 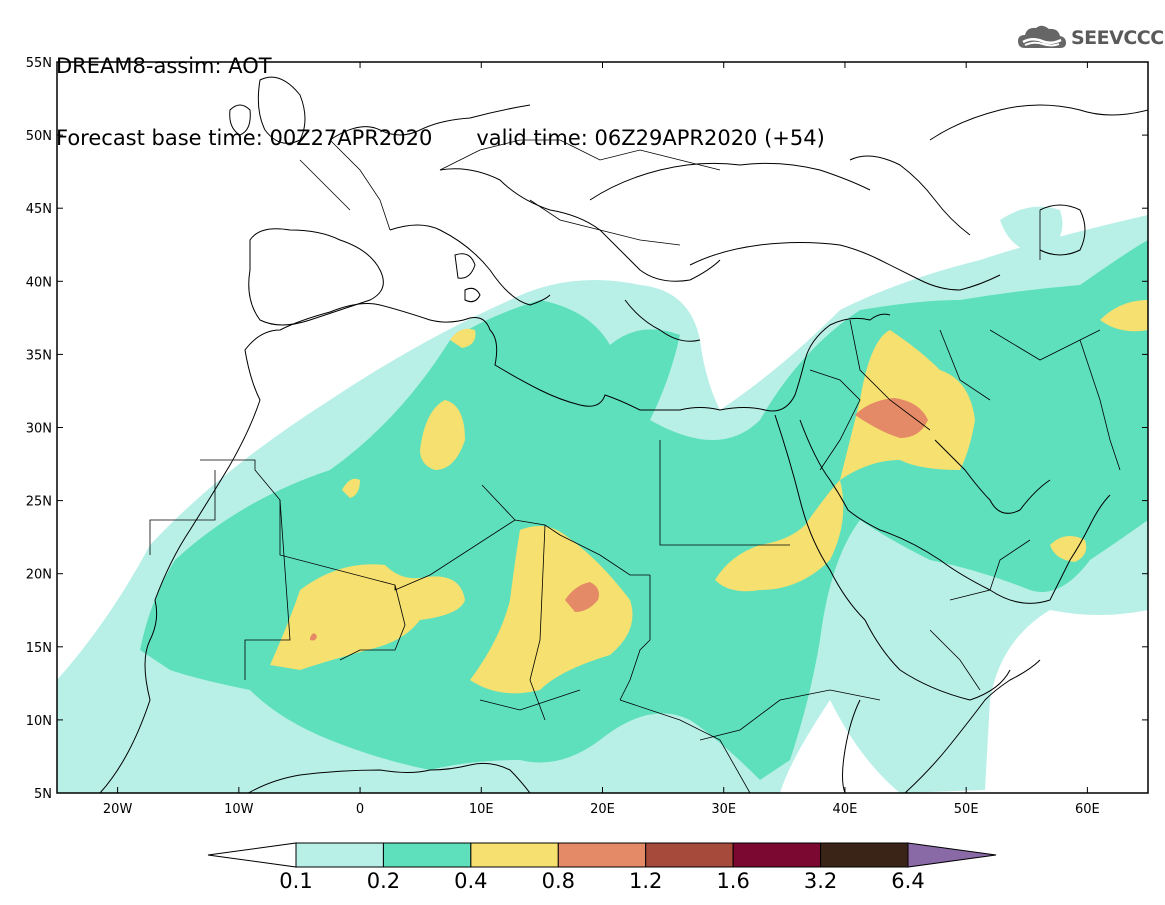 I want to click on lon-tick-label: 30E, so click(x=723, y=809).